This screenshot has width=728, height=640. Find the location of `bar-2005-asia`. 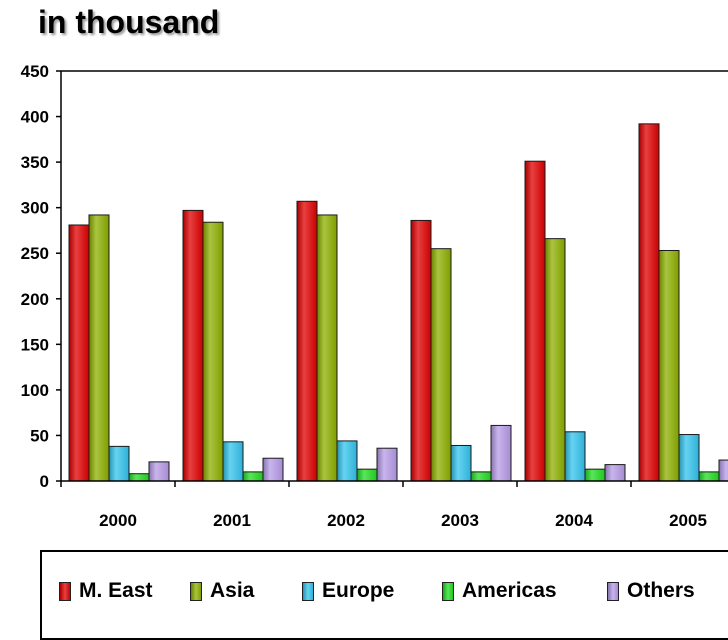

bar-2005-asia is located at coordinates (669, 365).